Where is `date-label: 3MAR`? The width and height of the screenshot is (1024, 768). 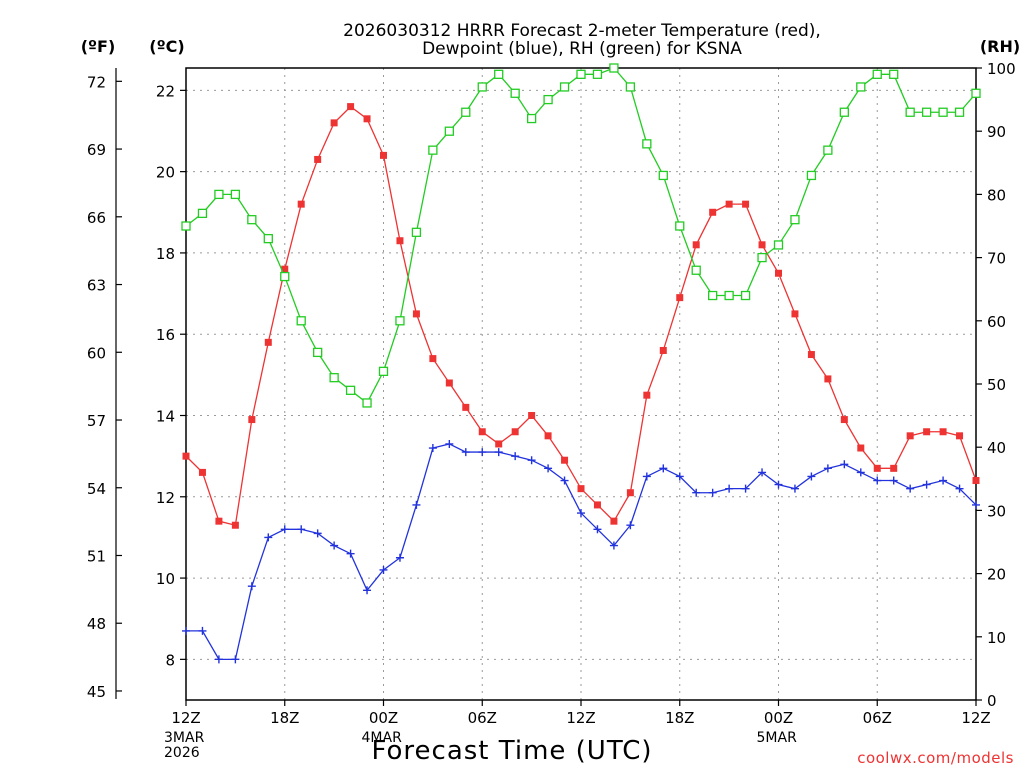
date-label: 3MAR is located at coordinates (184, 738).